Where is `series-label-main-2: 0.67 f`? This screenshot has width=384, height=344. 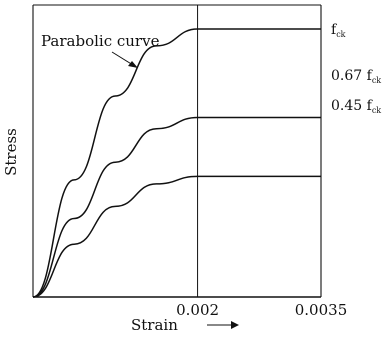 series-label-main-2: 0.67 f is located at coordinates (352, 76).